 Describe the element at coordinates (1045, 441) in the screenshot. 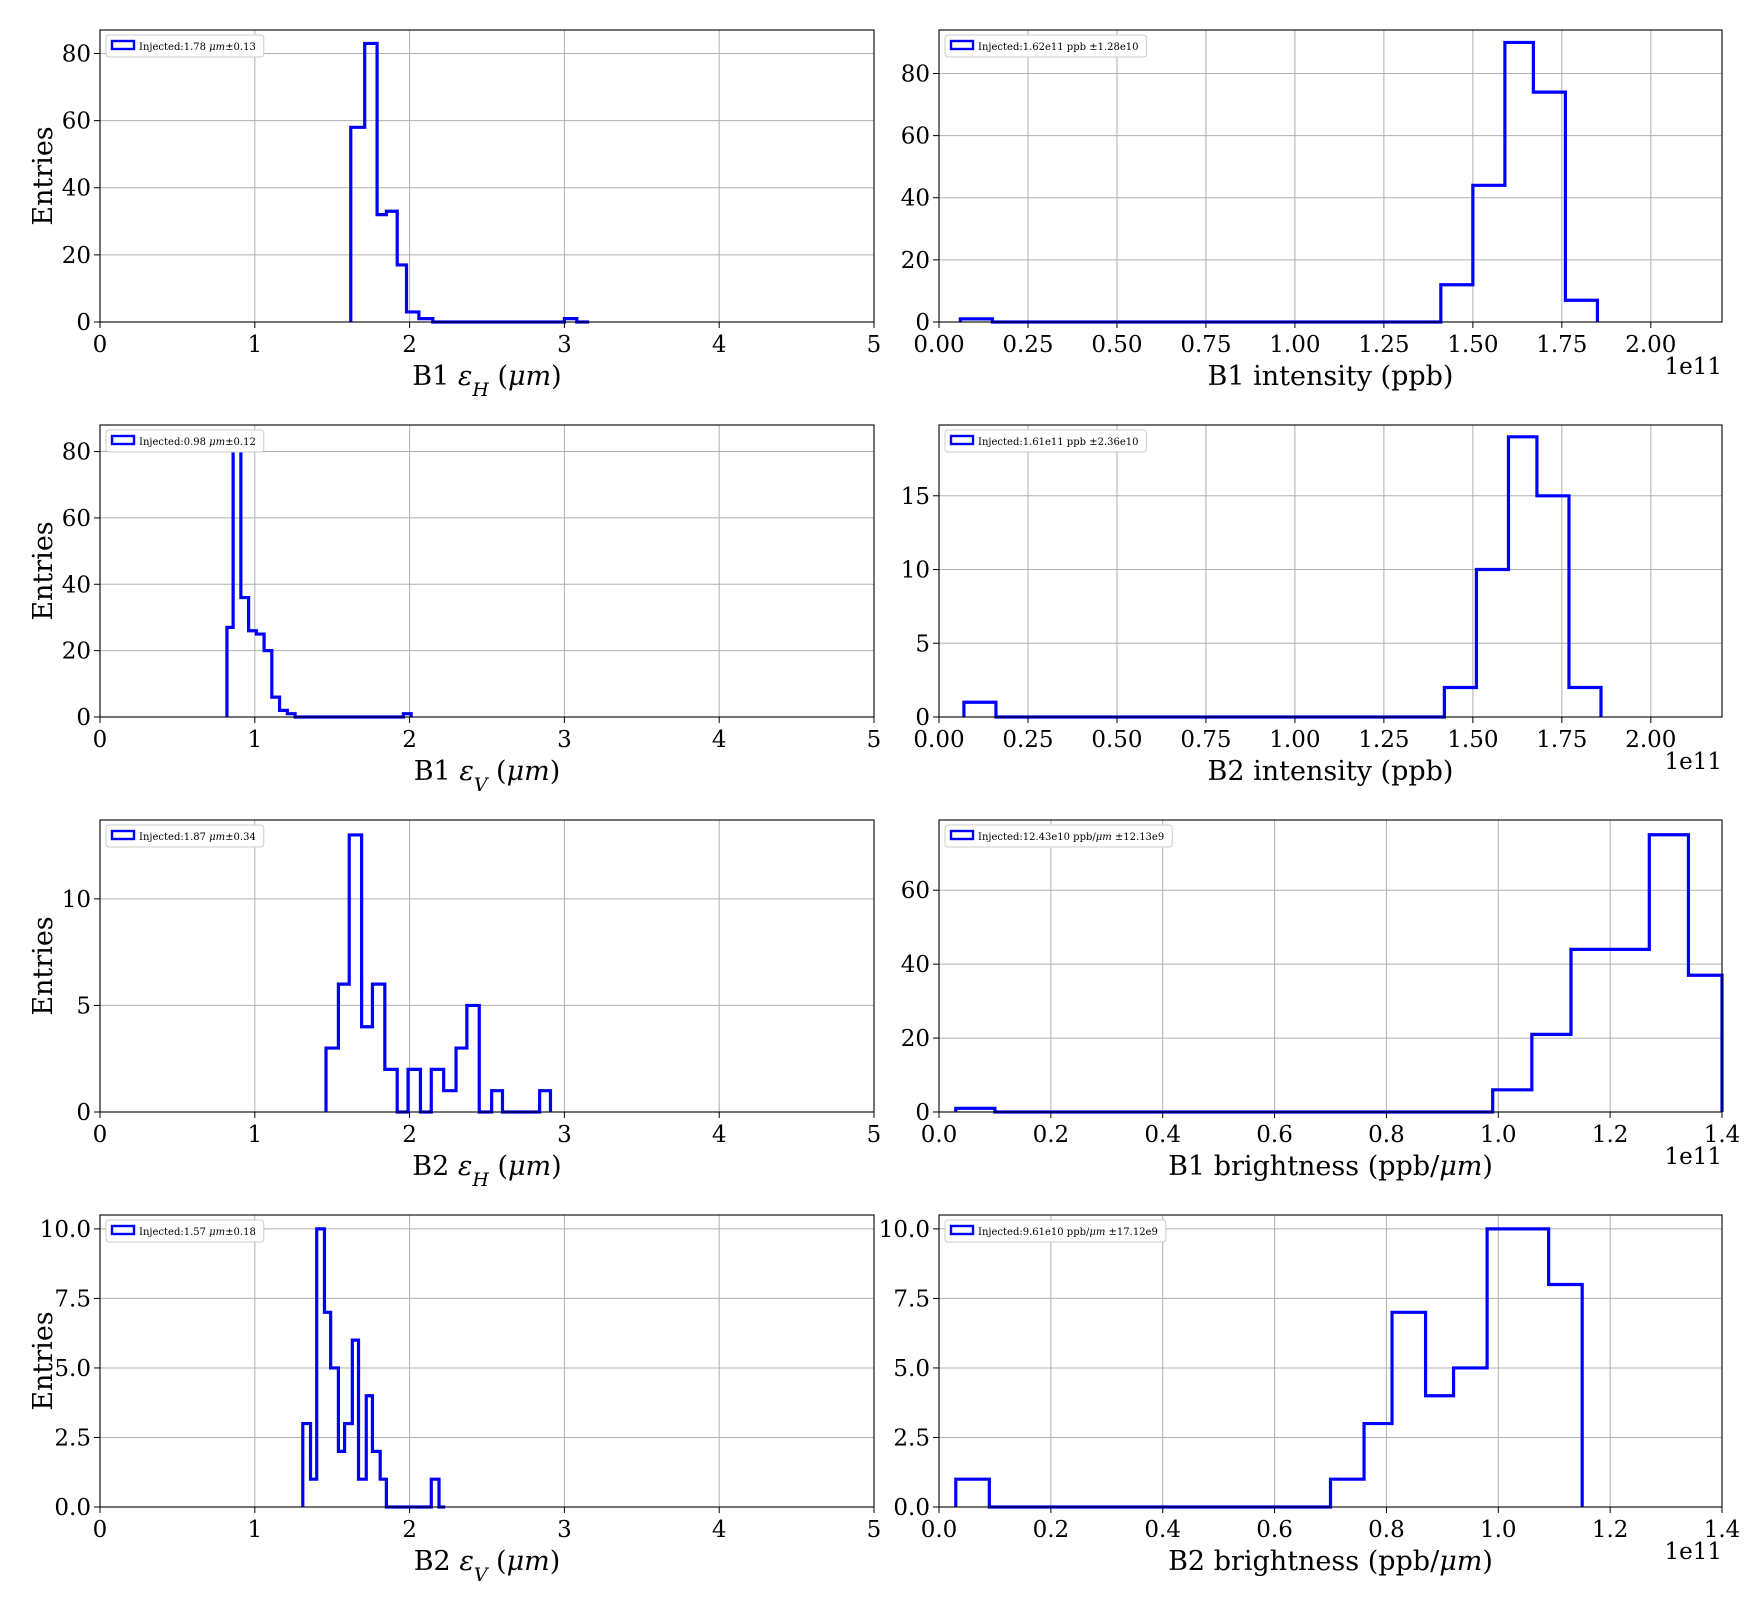

I see `legend: Injected:1.61e11 ppb ±2.36e10` at that location.